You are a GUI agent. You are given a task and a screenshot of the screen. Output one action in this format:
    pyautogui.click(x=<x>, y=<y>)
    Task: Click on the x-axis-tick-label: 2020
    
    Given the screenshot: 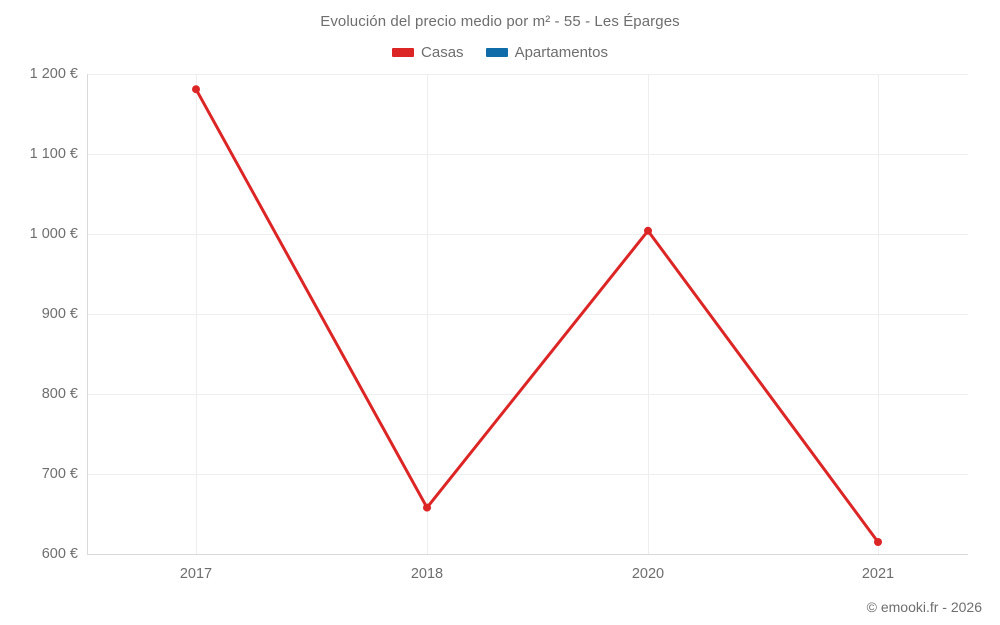 What is the action you would take?
    pyautogui.click(x=648, y=574)
    